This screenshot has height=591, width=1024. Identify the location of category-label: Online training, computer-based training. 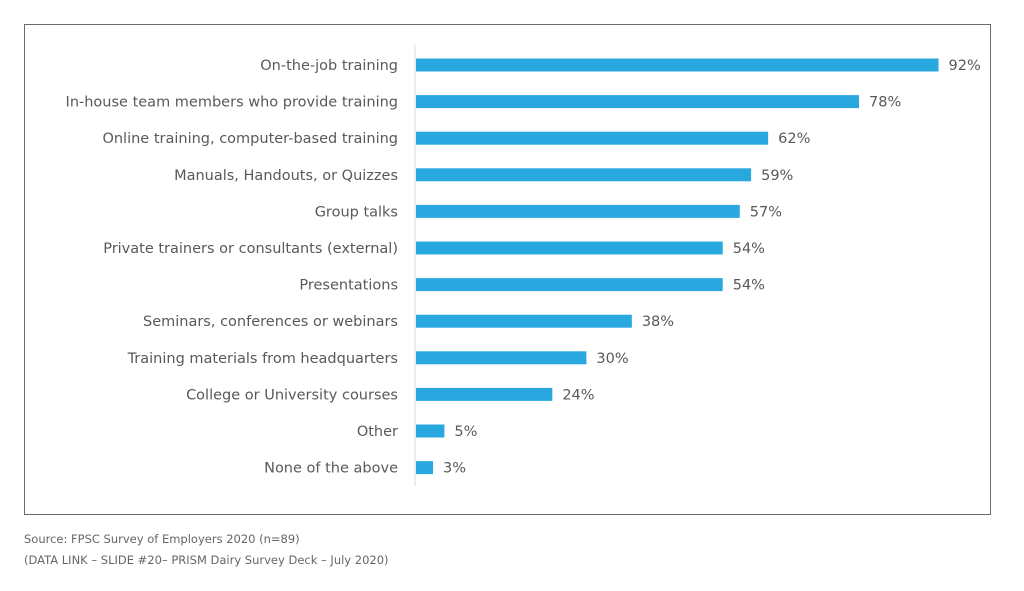
(250, 139).